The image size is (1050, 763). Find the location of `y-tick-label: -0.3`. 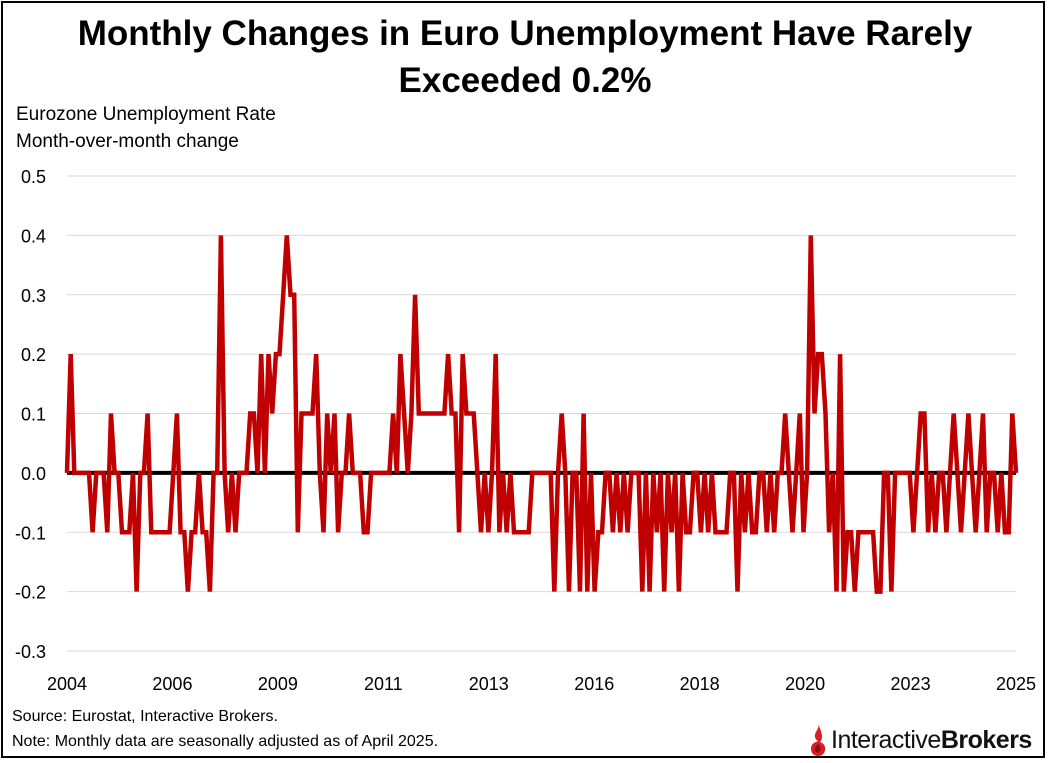

y-tick-label: -0.3 is located at coordinates (30, 652).